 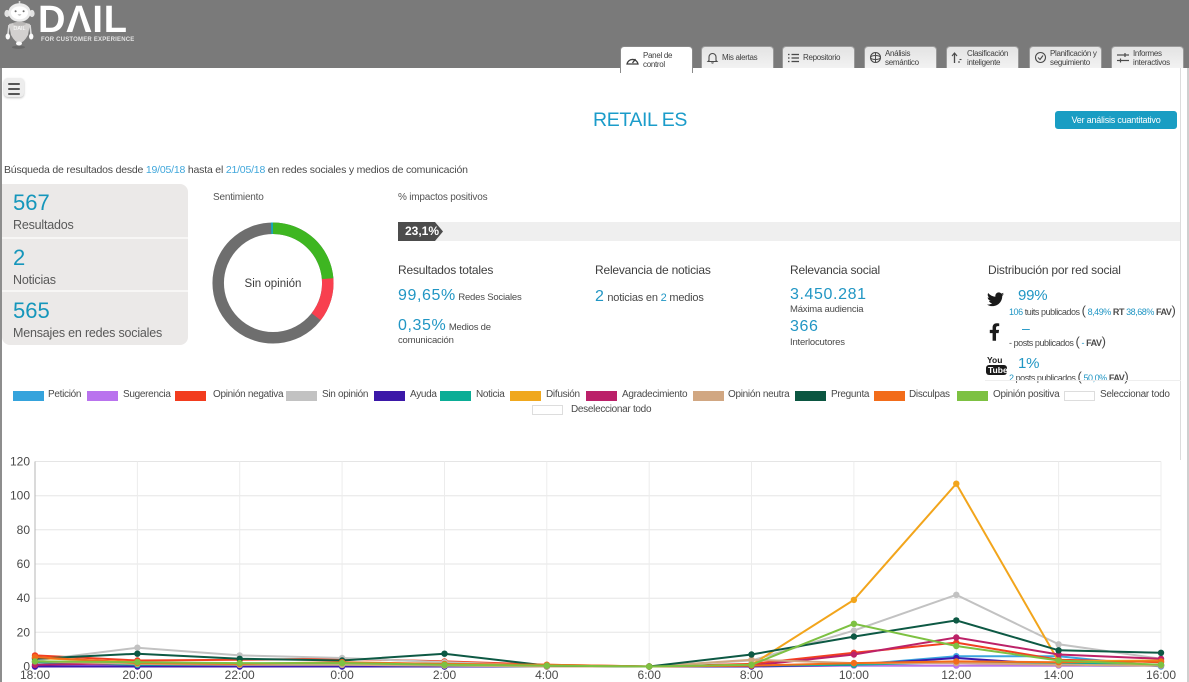 I want to click on svg-text: 100, so click(x=20, y=496).